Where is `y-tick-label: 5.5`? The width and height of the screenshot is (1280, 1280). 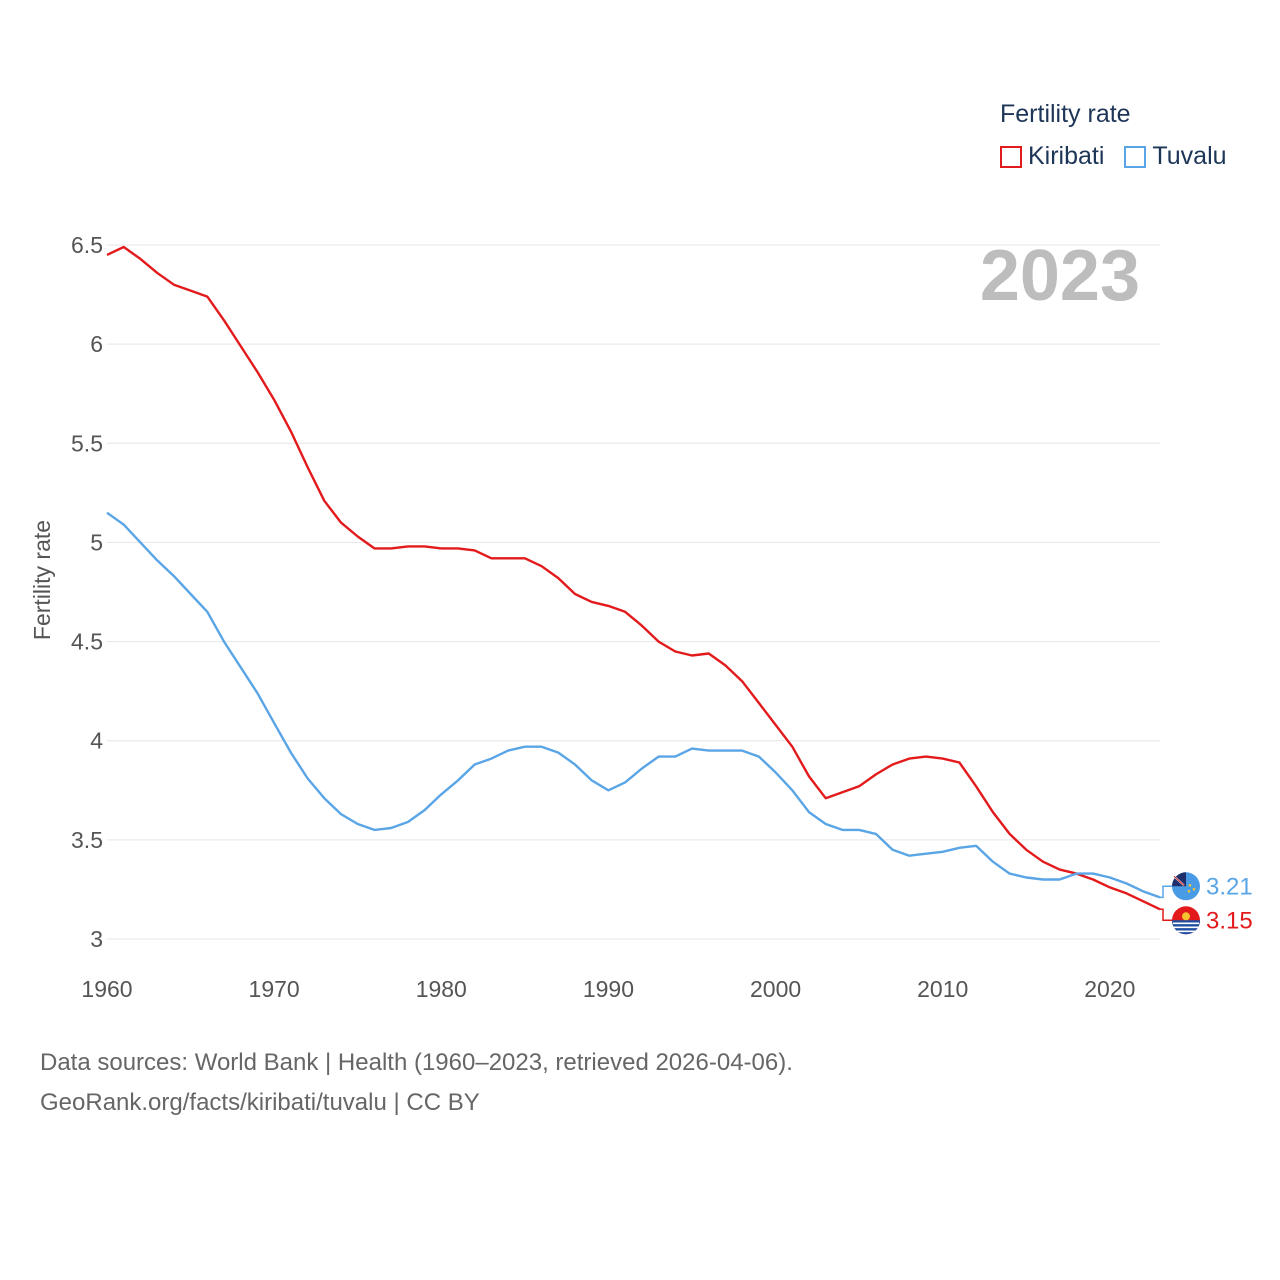 y-tick-label: 5.5 is located at coordinates (87, 443).